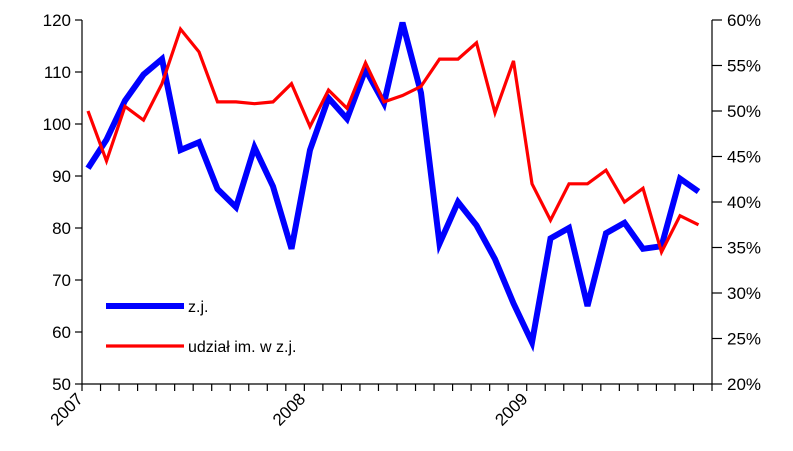  Describe the element at coordinates (61, 332) in the screenshot. I see `left-tick-label: 60` at that location.